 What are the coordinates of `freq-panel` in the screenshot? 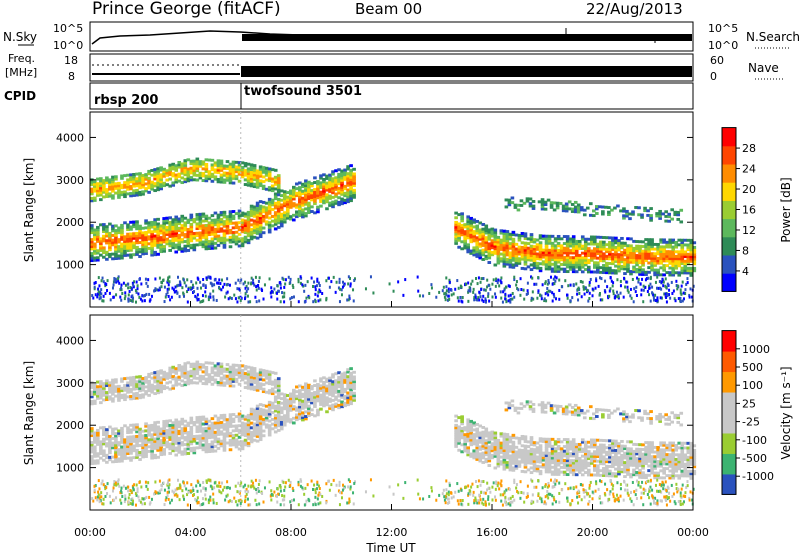 It's located at (391, 67).